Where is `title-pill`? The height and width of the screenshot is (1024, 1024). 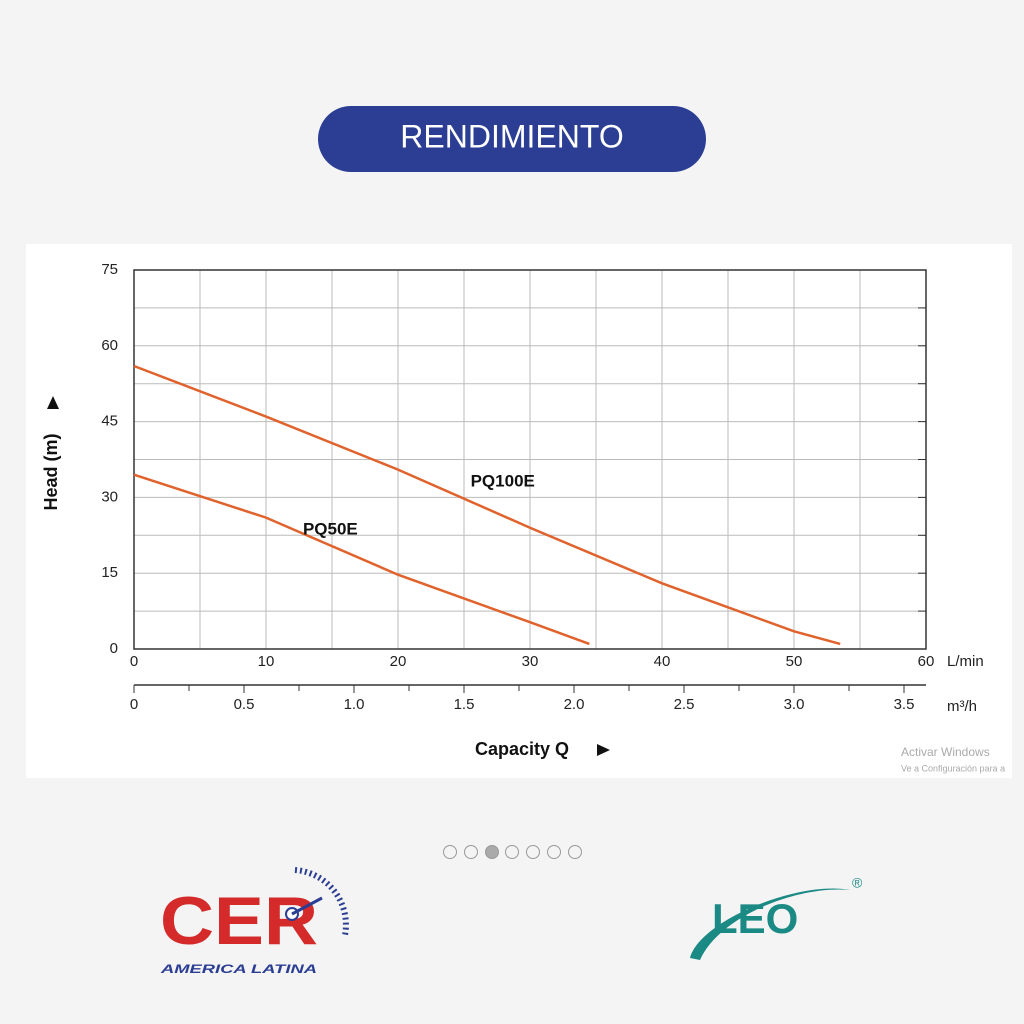
title-pill is located at coordinates (512, 139).